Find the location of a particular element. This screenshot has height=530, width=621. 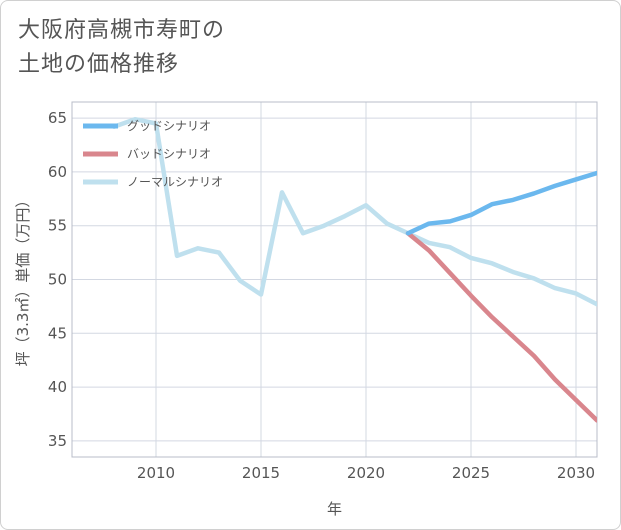

y-axis-title: 坪（3.3㎡）単価（万円） is located at coordinates (23, 280).